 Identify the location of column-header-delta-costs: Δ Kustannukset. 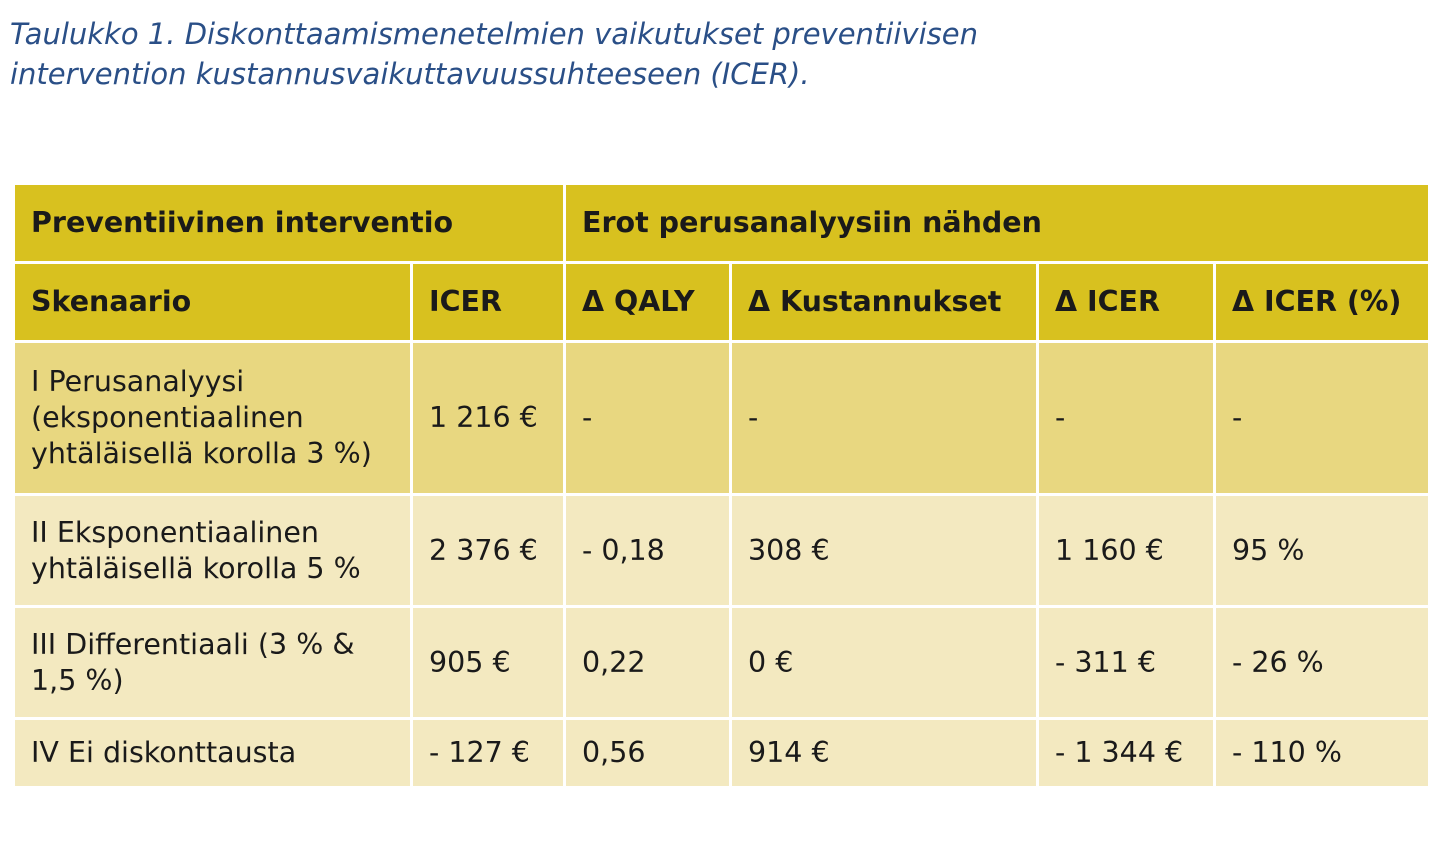
(884, 302).